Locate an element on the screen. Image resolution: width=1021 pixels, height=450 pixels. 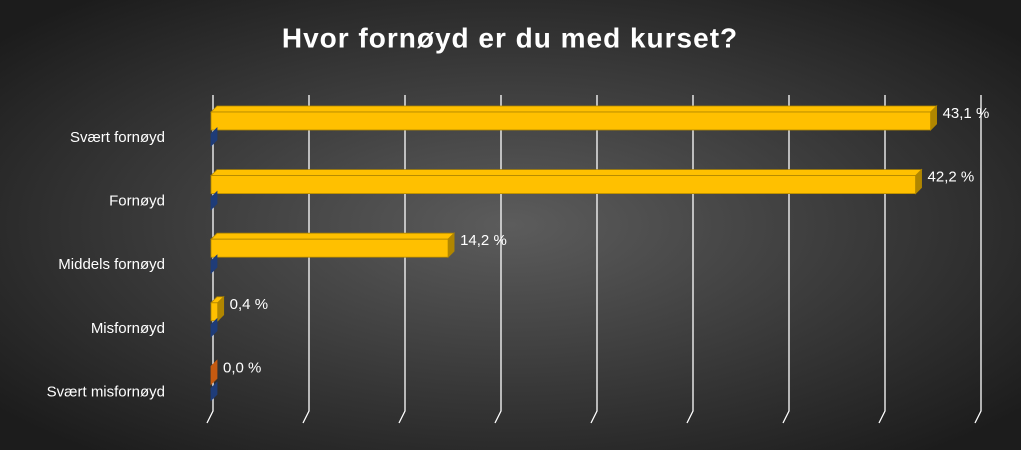
value-label: 42,2 % is located at coordinates (951, 177).